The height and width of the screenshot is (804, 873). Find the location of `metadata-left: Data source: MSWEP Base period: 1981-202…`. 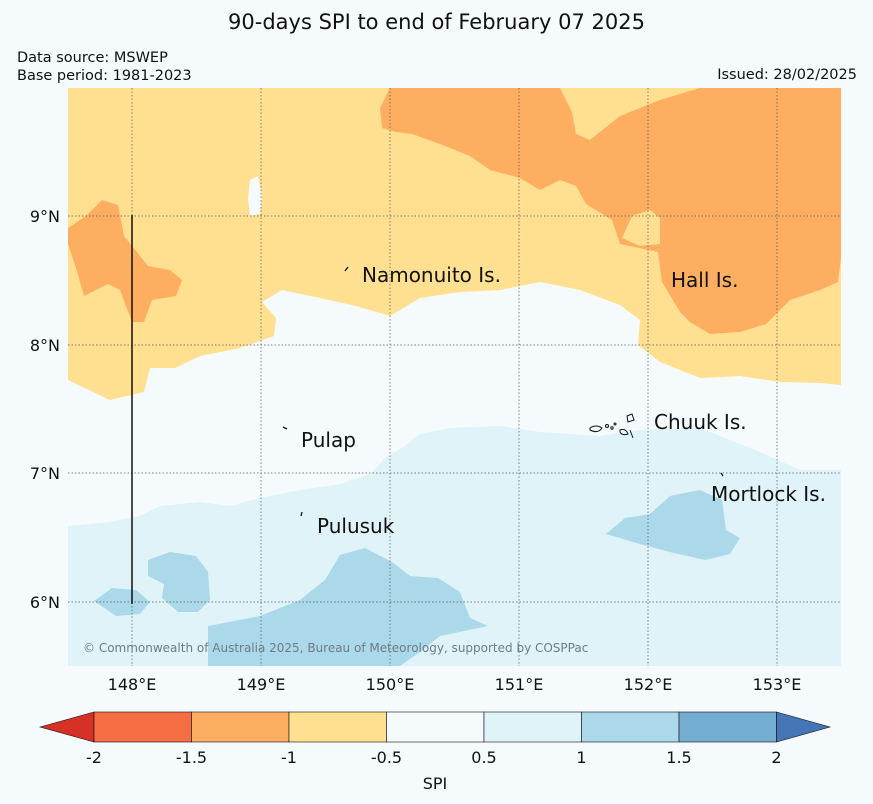

metadata-left: Data source: MSWEP Base period: 1981-202… is located at coordinates (104, 67).